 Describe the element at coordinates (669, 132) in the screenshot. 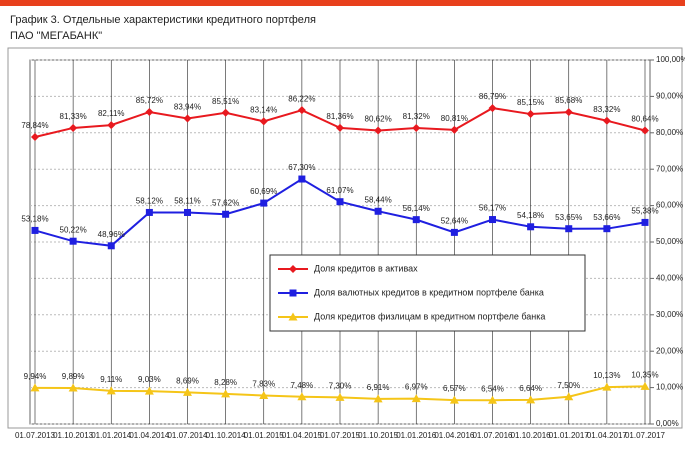

I see `y-tick-label: 80,00%` at that location.